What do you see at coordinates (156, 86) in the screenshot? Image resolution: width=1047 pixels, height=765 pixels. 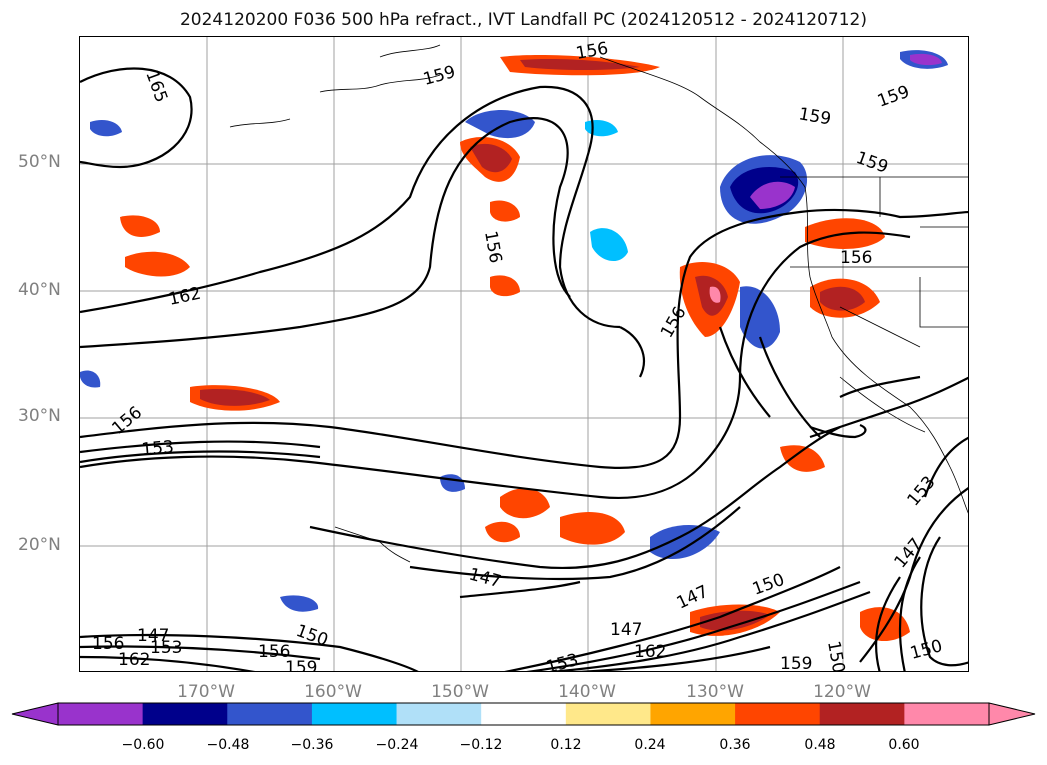 I see `contour-label: 165` at bounding box center [156, 86].